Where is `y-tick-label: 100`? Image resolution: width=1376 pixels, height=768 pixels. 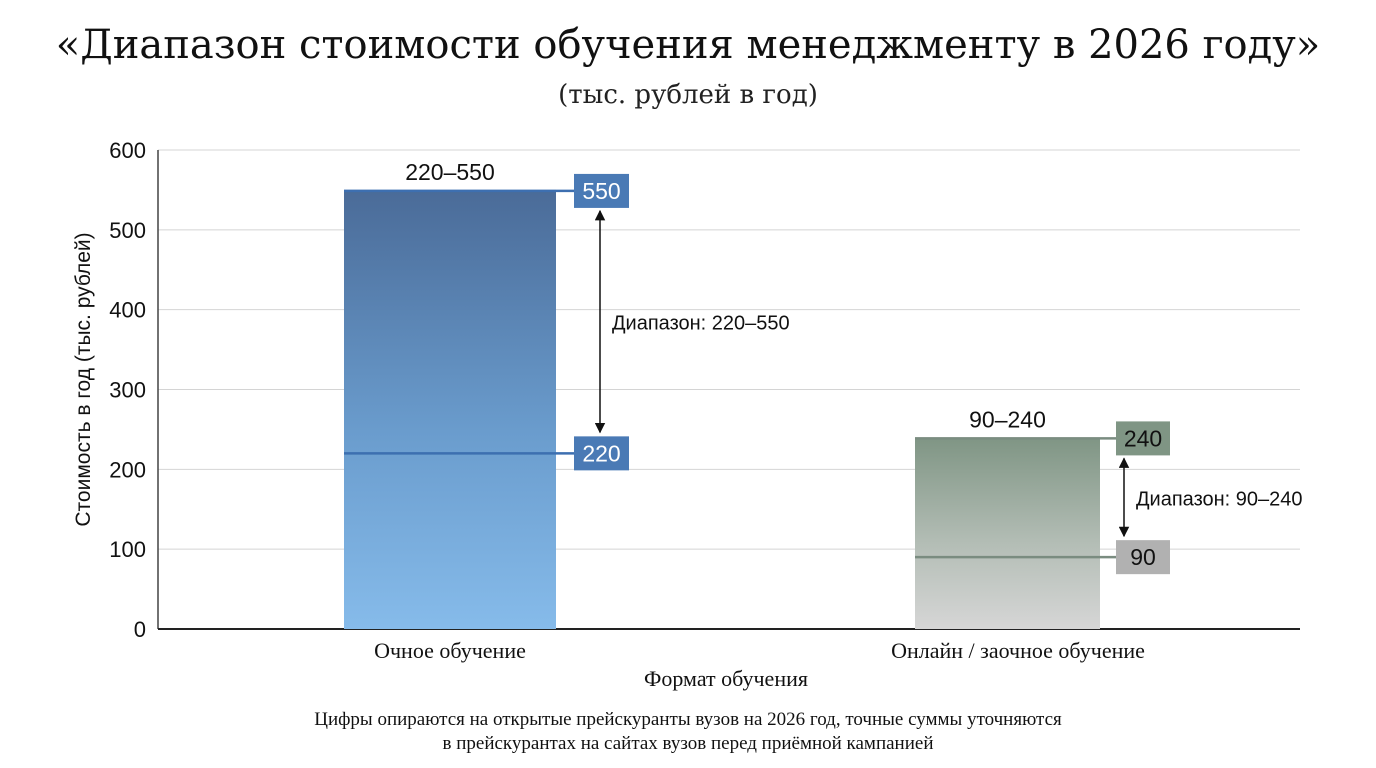 y-tick-label: 100 is located at coordinates (127, 549).